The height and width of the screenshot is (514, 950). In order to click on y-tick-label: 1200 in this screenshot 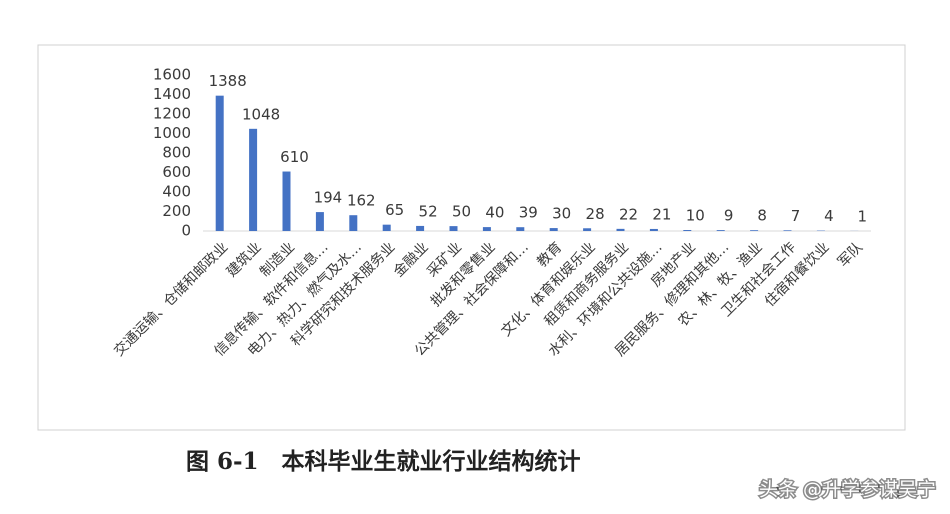, I will do `click(172, 114)`.